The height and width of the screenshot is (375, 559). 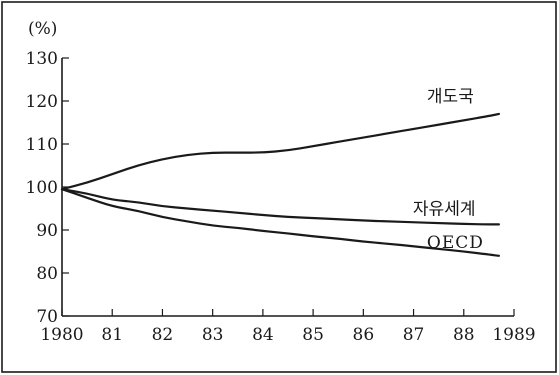 I want to click on x-tick-label: 88, so click(x=464, y=335).